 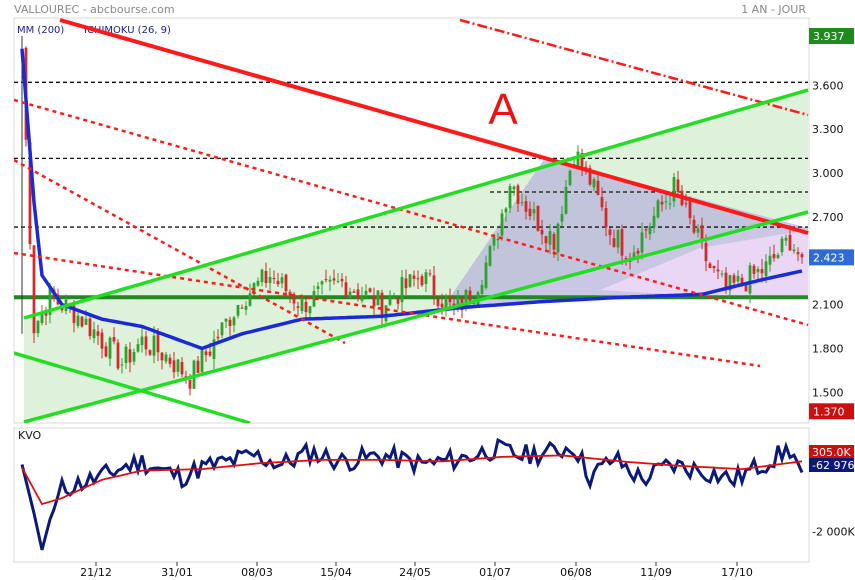 I want to click on x-tick-label: 11/09, so click(x=656, y=572).